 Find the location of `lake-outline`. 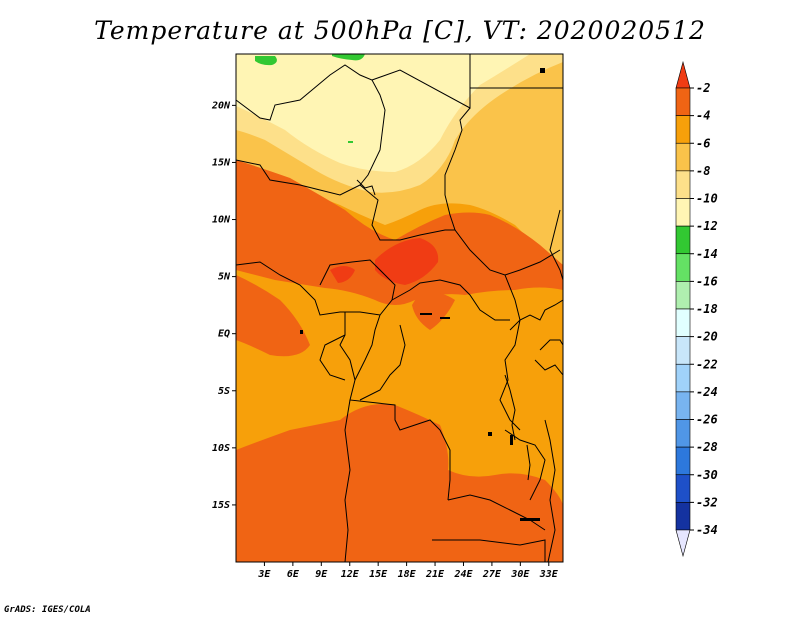

lake-outline is located at coordinates (443, 330).